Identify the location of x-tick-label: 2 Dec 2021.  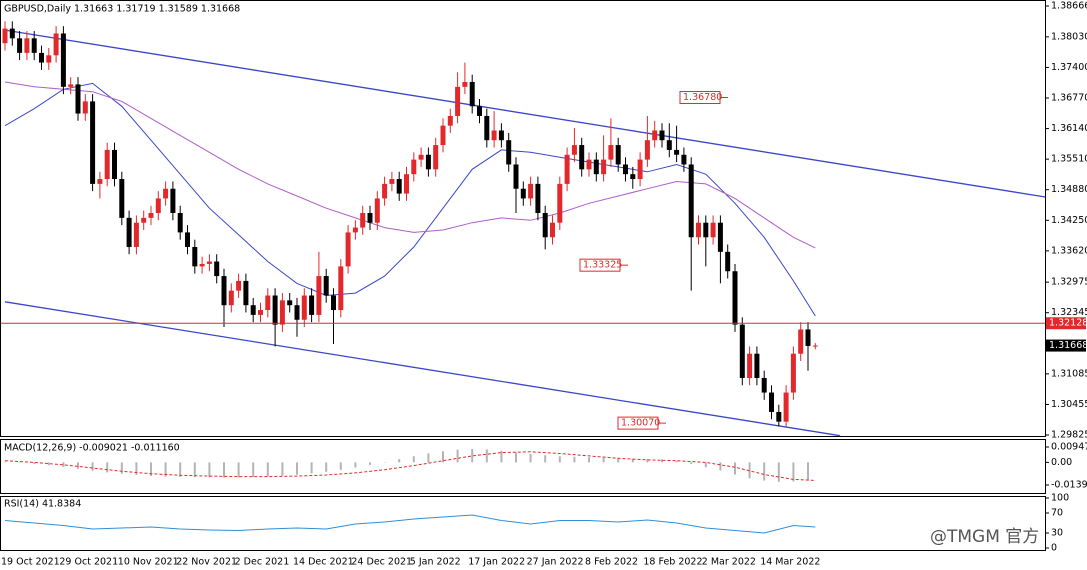
(262, 562).